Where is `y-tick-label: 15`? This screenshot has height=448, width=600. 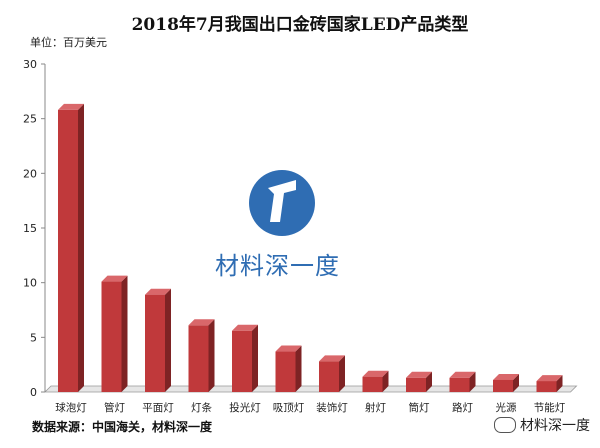 y-tick-label: 15 is located at coordinates (30, 228).